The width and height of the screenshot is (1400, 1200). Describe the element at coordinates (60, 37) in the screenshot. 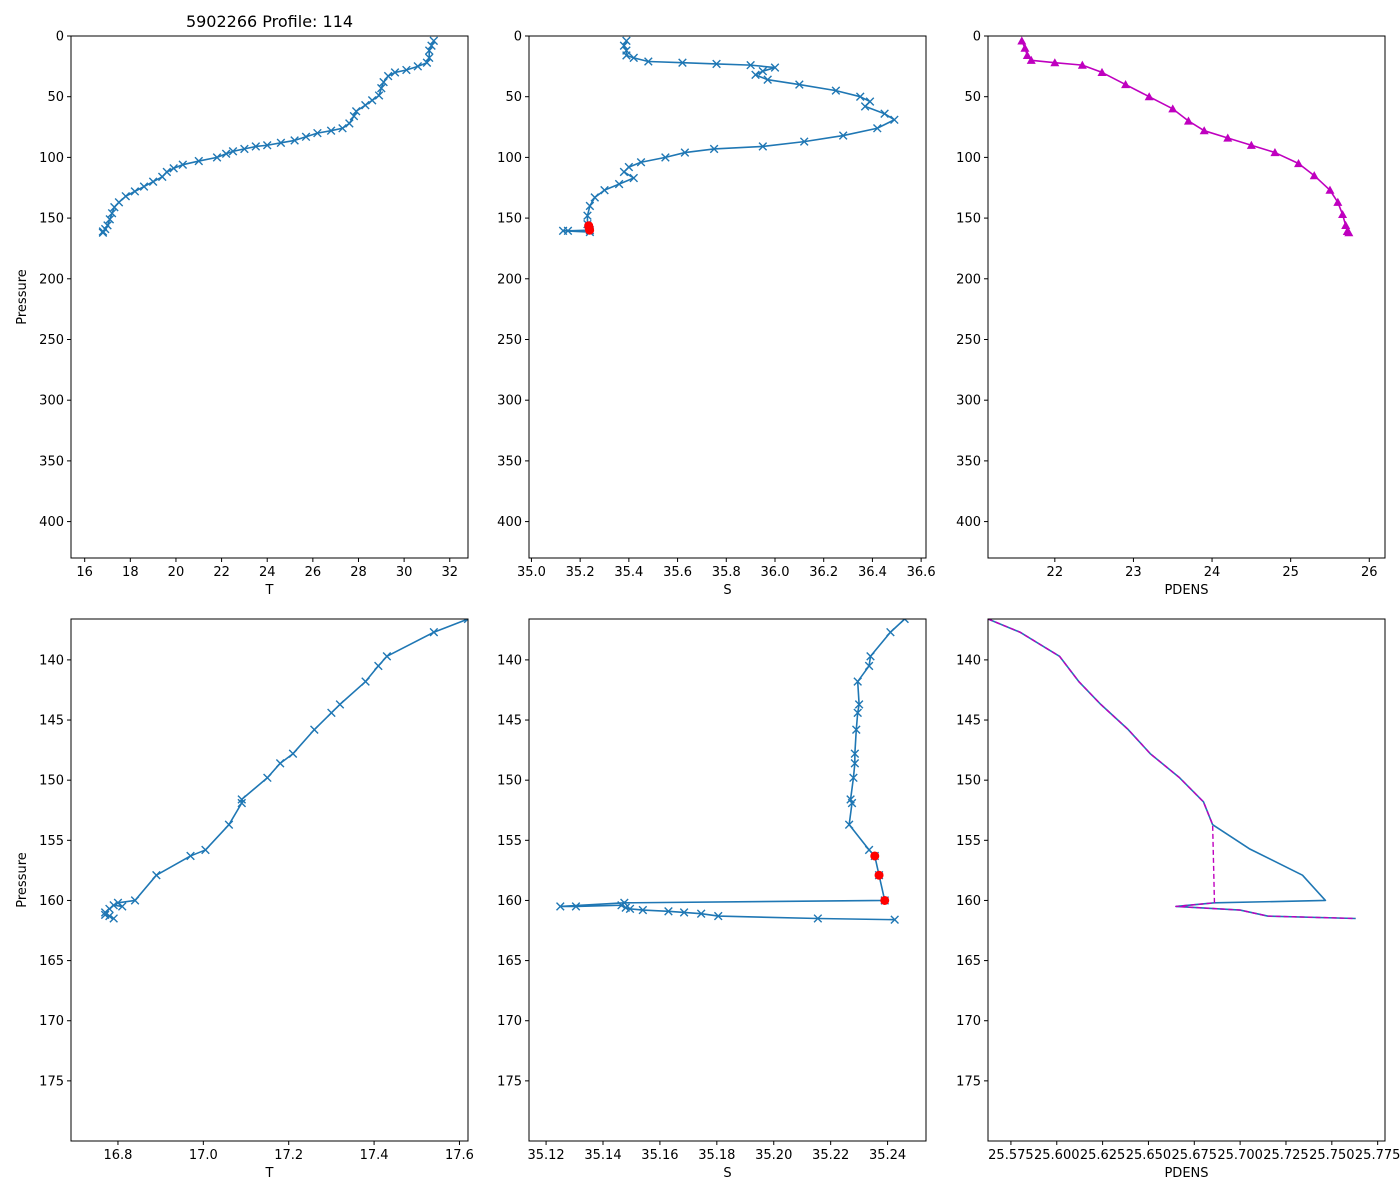

I see `y-tick-label: 0` at that location.